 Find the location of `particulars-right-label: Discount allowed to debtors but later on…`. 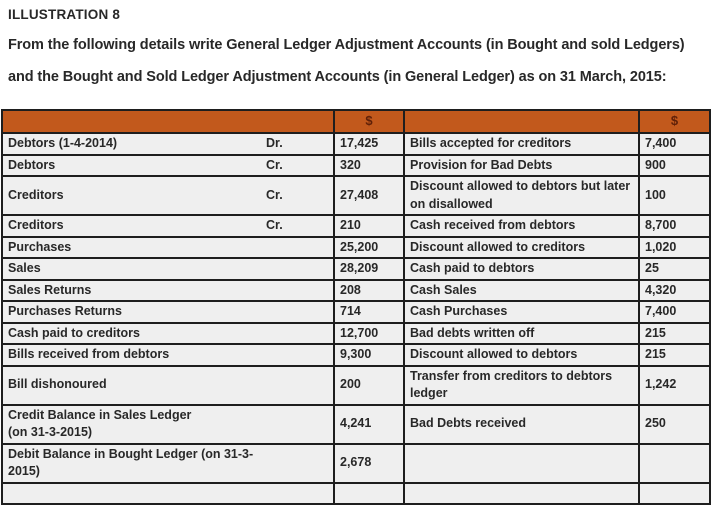

particulars-right-label: Discount allowed to debtors but later on… is located at coordinates (520, 195).